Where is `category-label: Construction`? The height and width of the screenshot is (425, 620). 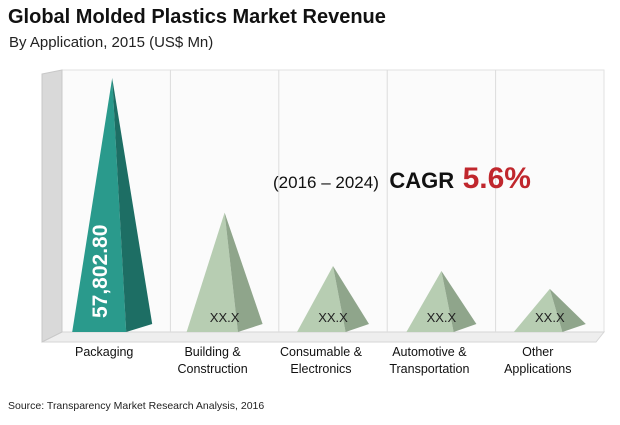
category-label: Construction is located at coordinates (213, 369).